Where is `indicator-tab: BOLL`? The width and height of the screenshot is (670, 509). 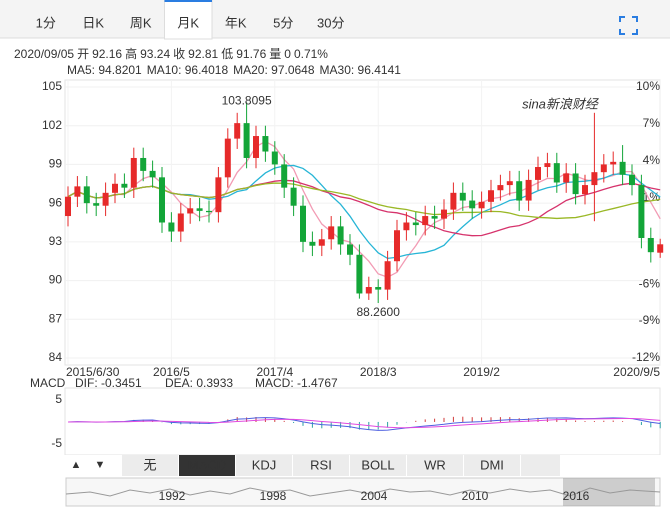
indicator-tab: BOLL is located at coordinates (377, 464).